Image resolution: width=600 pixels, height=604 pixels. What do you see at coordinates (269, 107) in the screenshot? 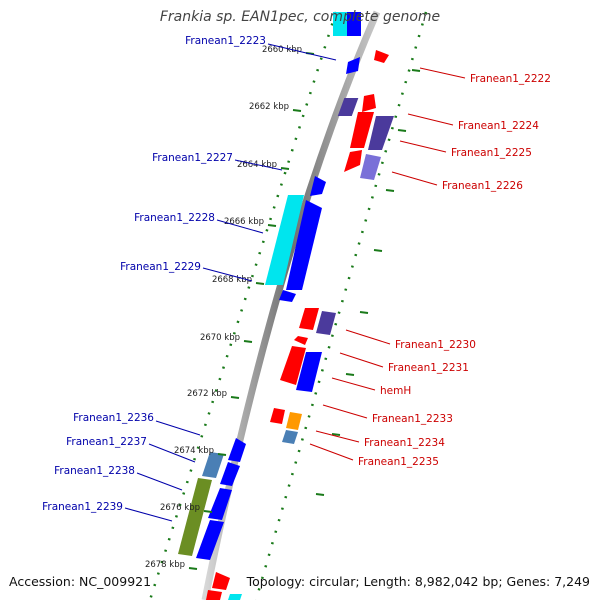
I see `scale-tick-label: 2662 kbp` at bounding box center [269, 107].